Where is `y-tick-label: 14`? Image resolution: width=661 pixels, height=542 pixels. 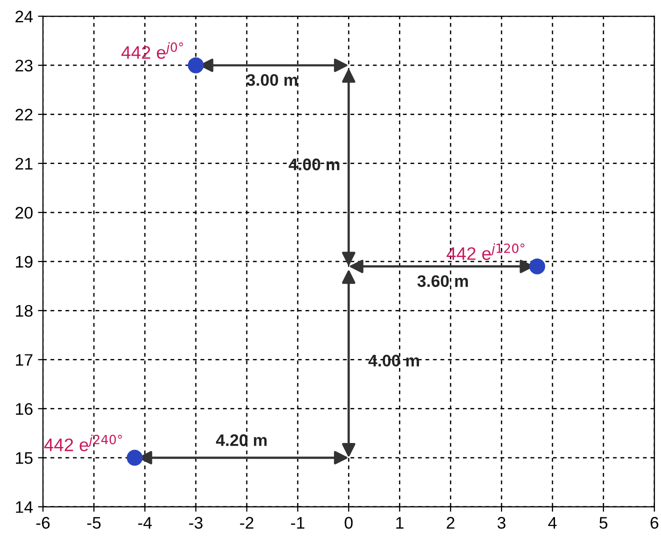 y-tick-label: 14 is located at coordinates (24, 507).